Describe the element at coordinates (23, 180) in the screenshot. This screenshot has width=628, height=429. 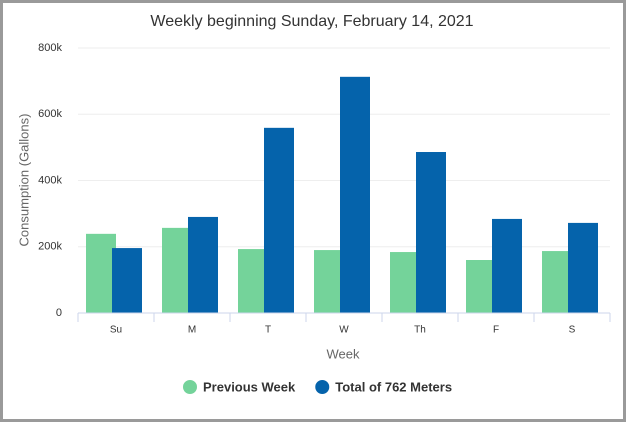
I see `y-axis-label: Consumption (Gallons)` at that location.